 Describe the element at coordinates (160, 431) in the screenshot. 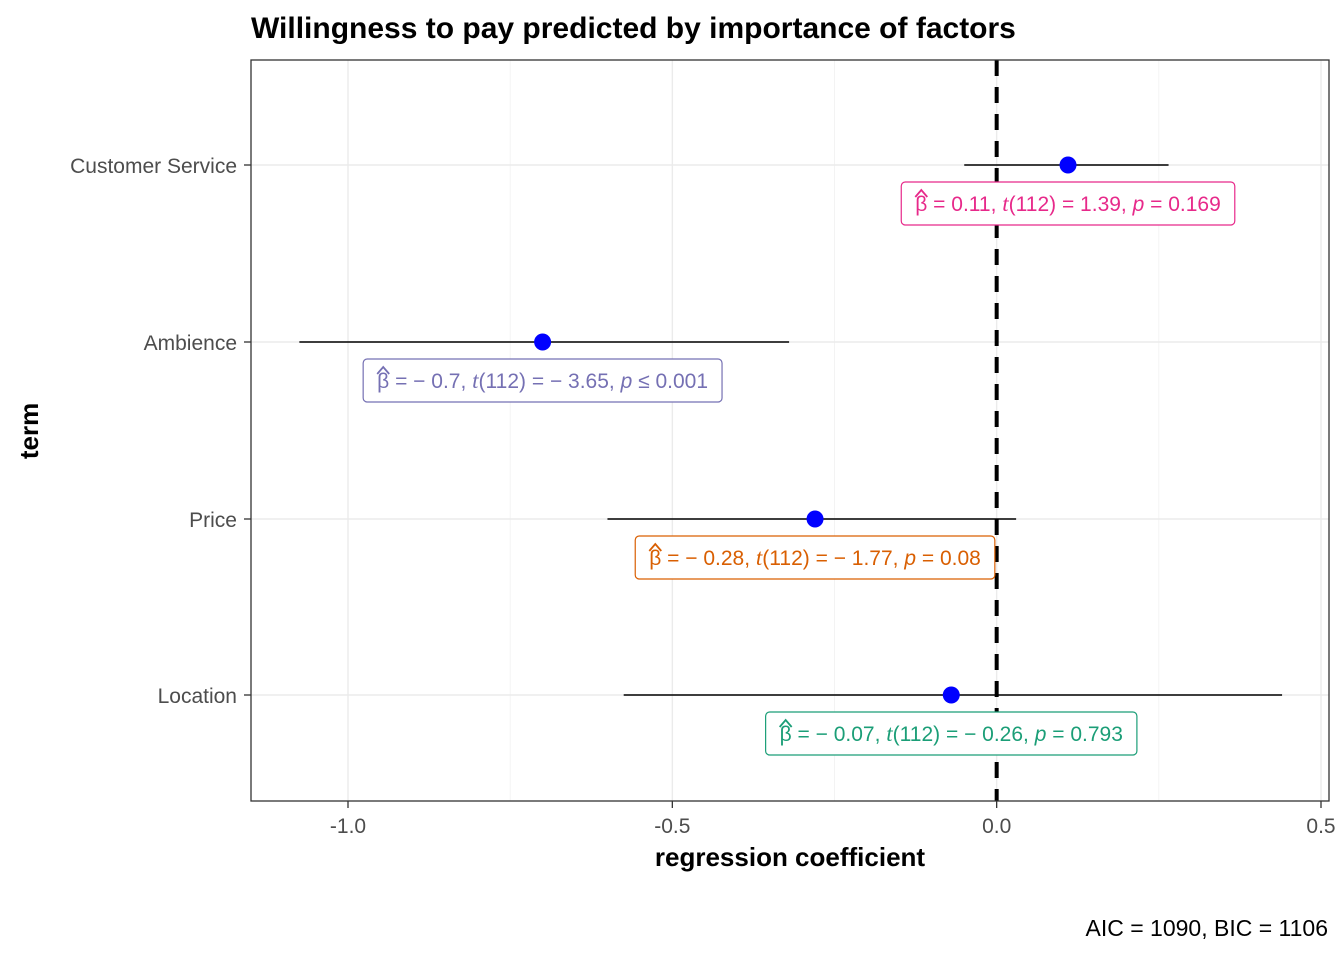

I see `y-axis: Customer Service Ambience Price Location` at that location.